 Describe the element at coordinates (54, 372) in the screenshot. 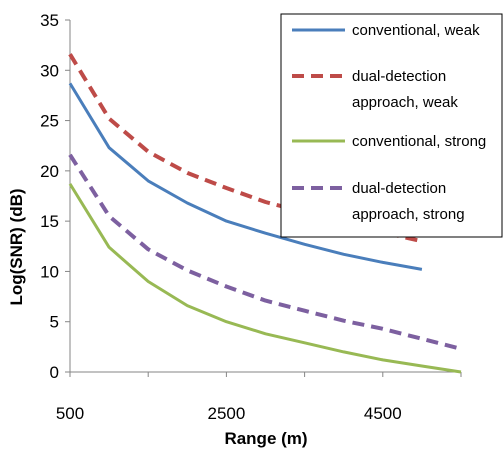

I see `y-tick-label: 0` at that location.